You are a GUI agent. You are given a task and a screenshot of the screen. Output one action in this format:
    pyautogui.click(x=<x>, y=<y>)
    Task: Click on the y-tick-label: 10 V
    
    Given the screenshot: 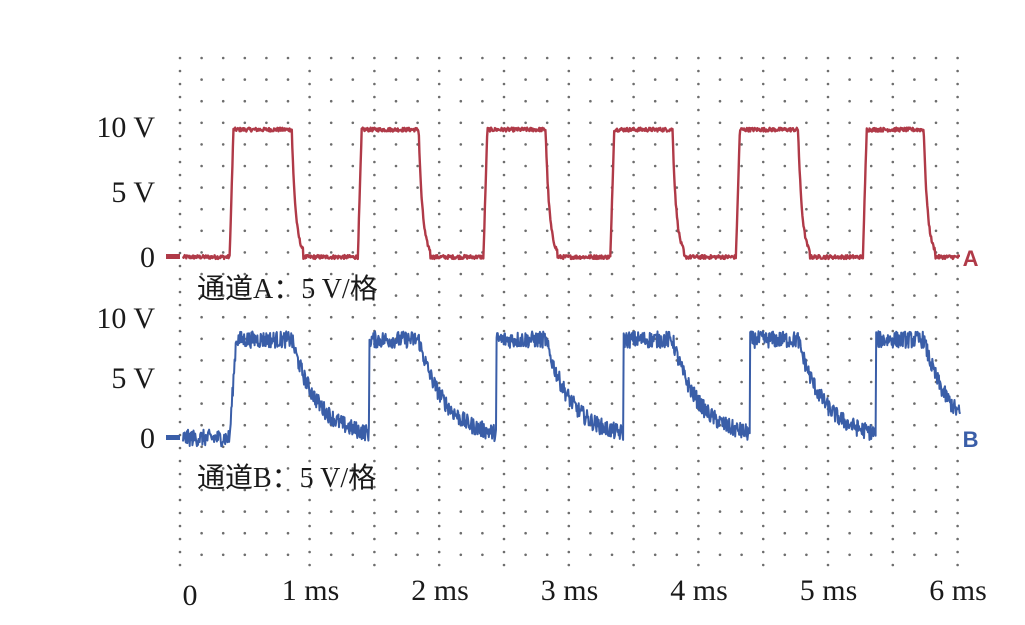 What is the action you would take?
    pyautogui.click(x=125, y=318)
    